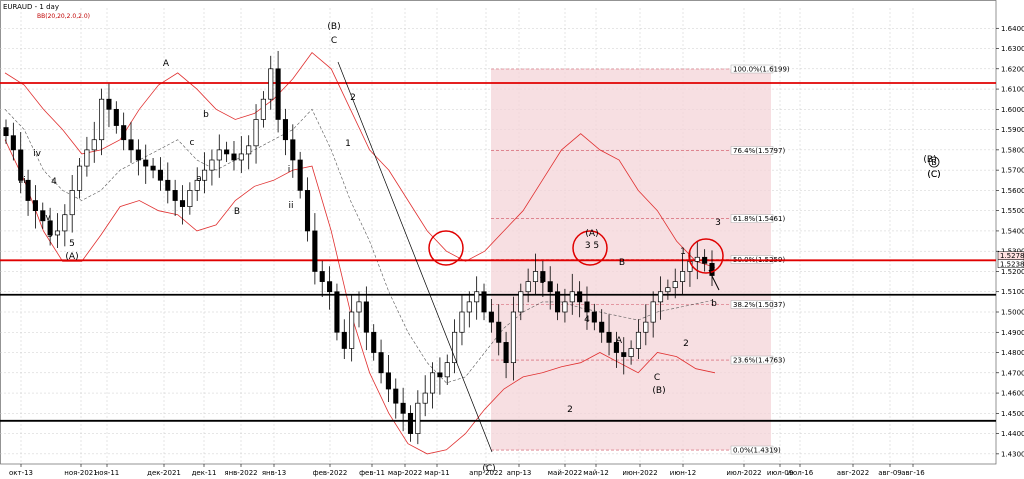 The height and width of the screenshot is (479, 1024). Describe the element at coordinates (80, 473) in the screenshot. I see `x-tick-label: ноя-2021` at that location.